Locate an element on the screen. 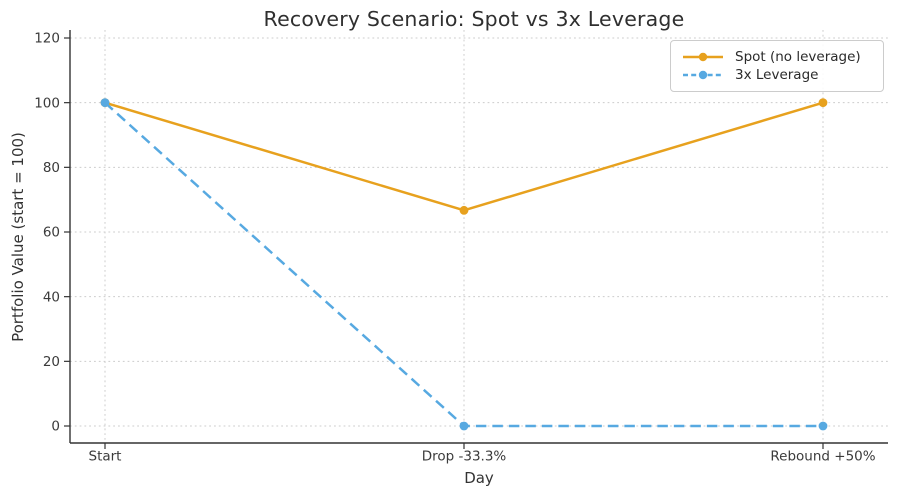 The height and width of the screenshot is (498, 900). y-tick-label: 80 is located at coordinates (51, 168).